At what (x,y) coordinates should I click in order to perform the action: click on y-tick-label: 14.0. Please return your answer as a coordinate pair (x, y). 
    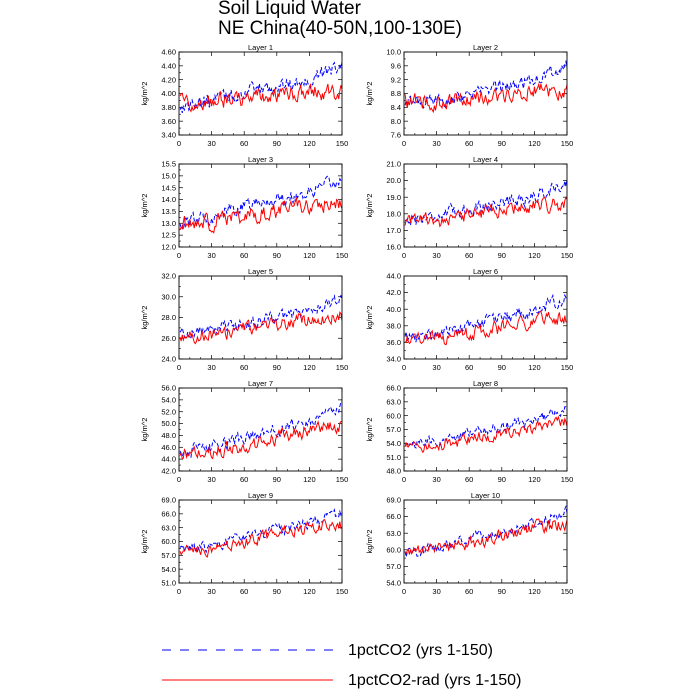
    Looking at the image, I should click on (168, 199).